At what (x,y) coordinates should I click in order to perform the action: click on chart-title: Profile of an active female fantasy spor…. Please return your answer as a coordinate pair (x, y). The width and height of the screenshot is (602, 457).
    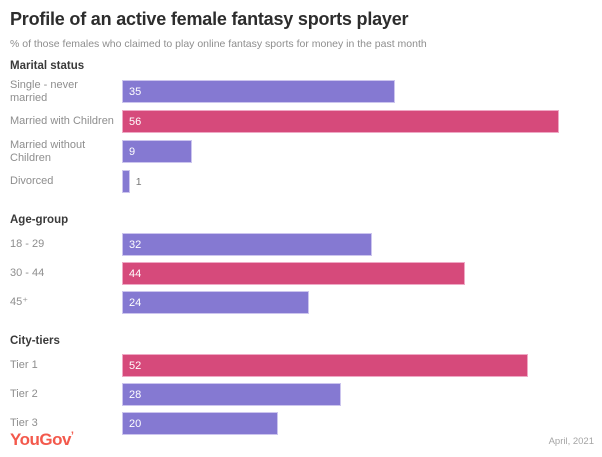
    Looking at the image, I should click on (209, 19).